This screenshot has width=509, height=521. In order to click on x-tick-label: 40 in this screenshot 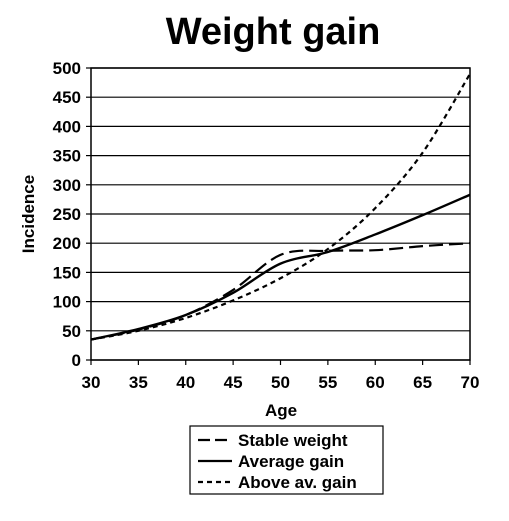, I will do `click(185, 382)`.